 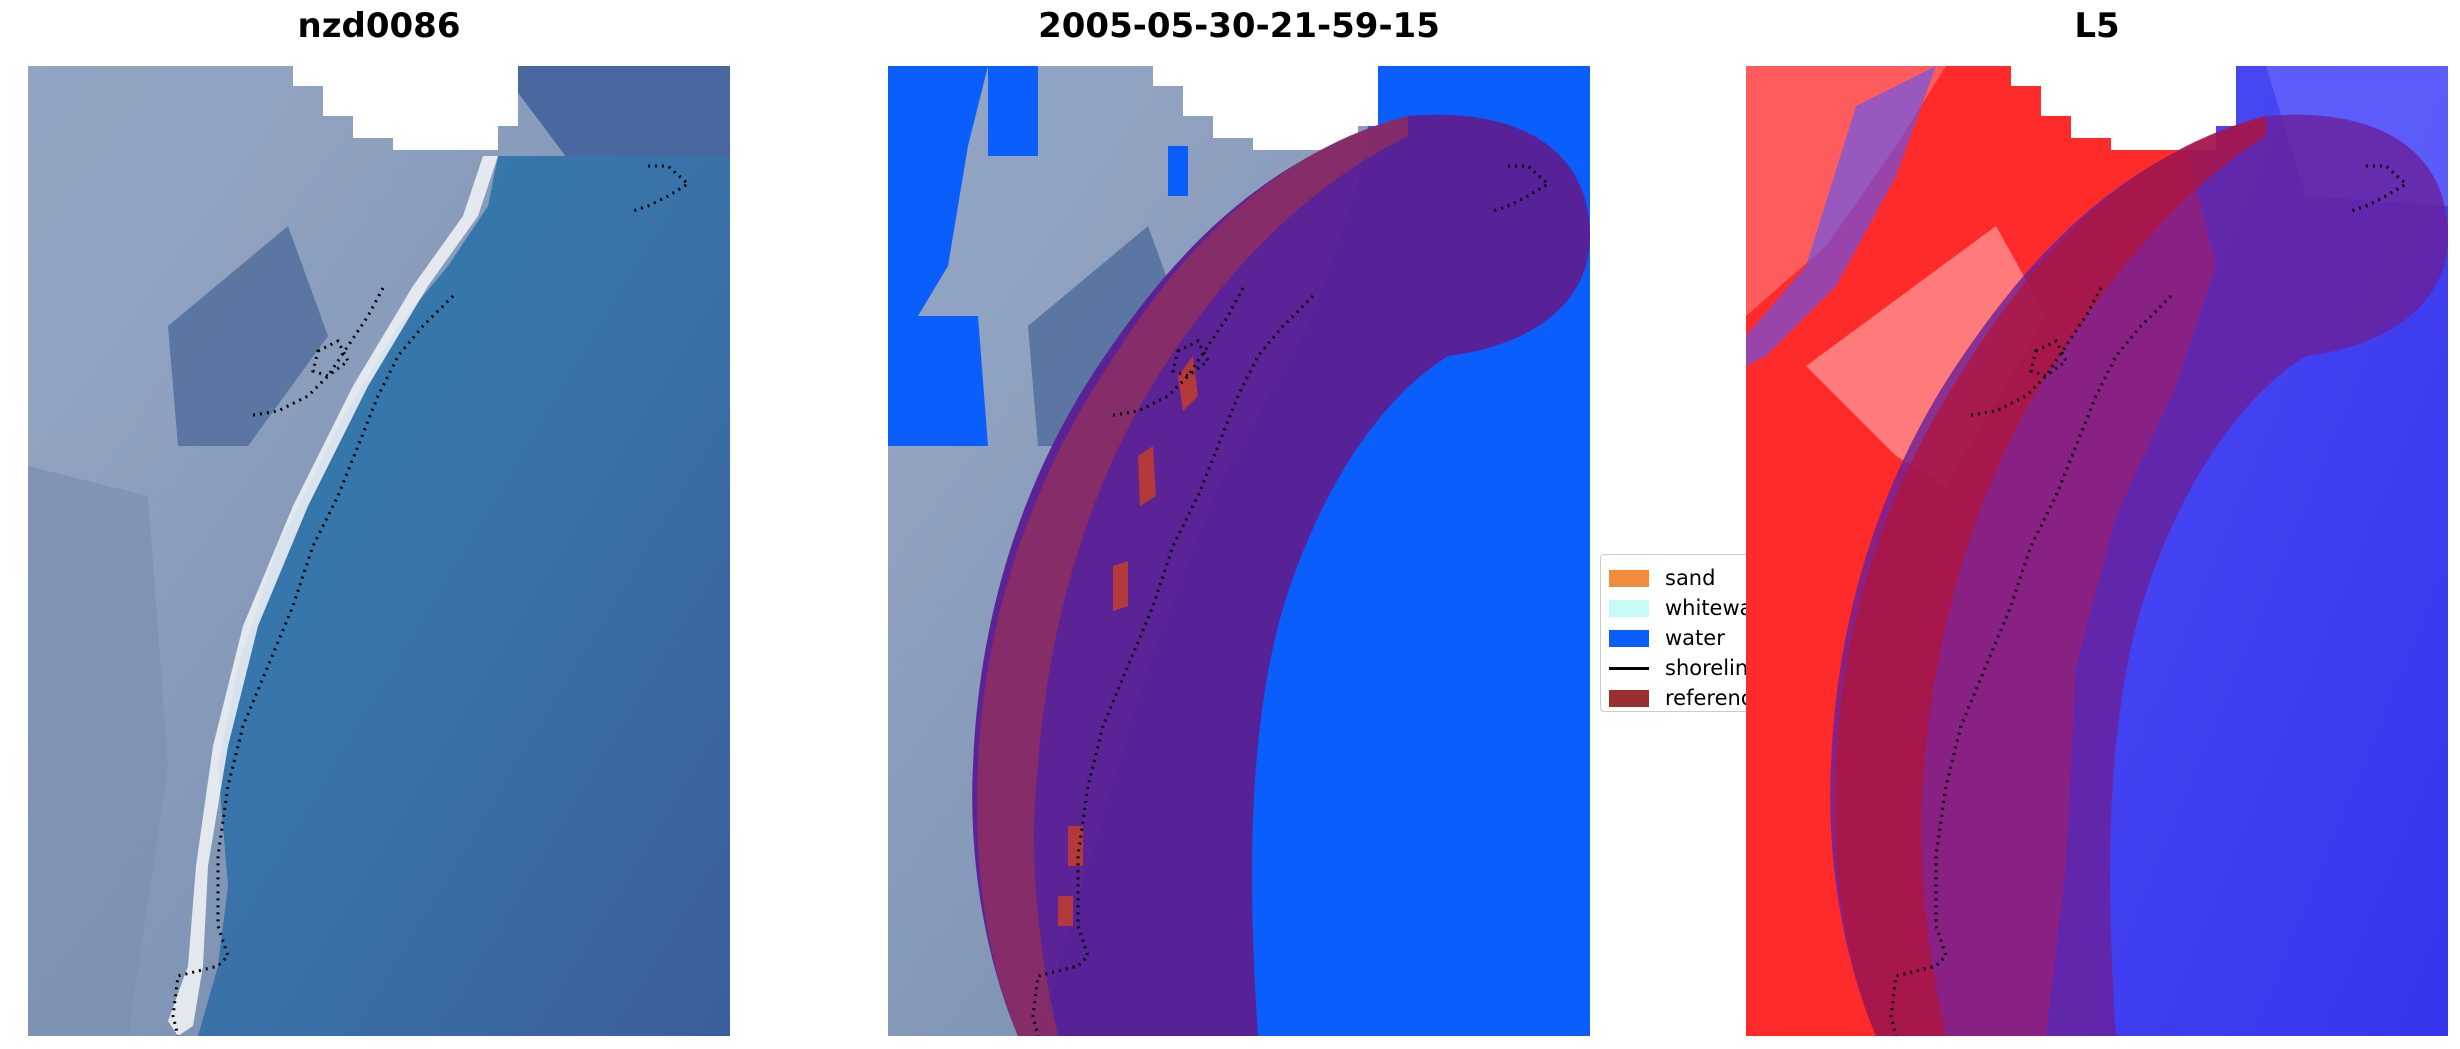 I want to click on legend-item-reference: reference, so click(x=1684, y=698).